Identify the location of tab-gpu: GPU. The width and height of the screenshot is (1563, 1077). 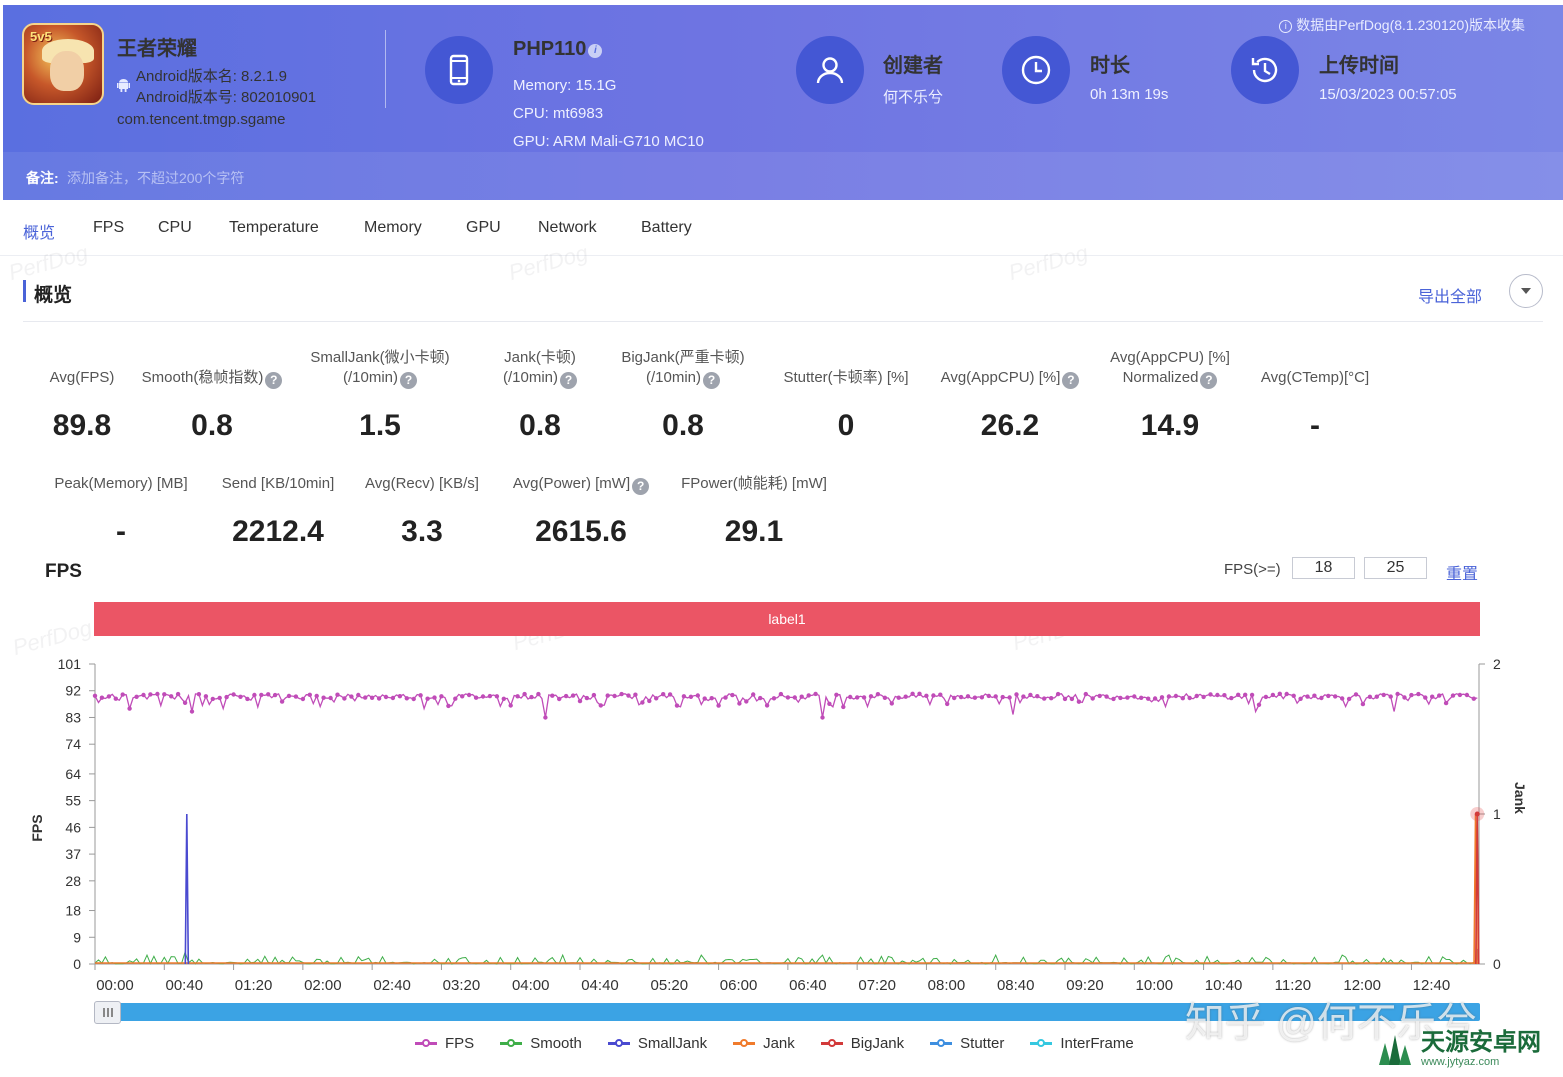
(483, 227).